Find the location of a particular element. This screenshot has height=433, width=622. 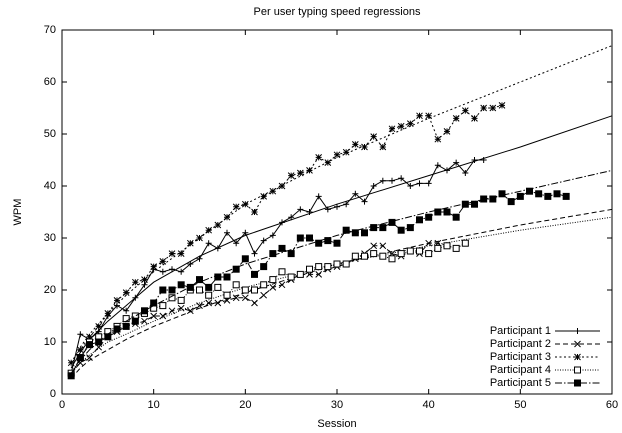

y-tick-label: 30 is located at coordinates (50, 238).